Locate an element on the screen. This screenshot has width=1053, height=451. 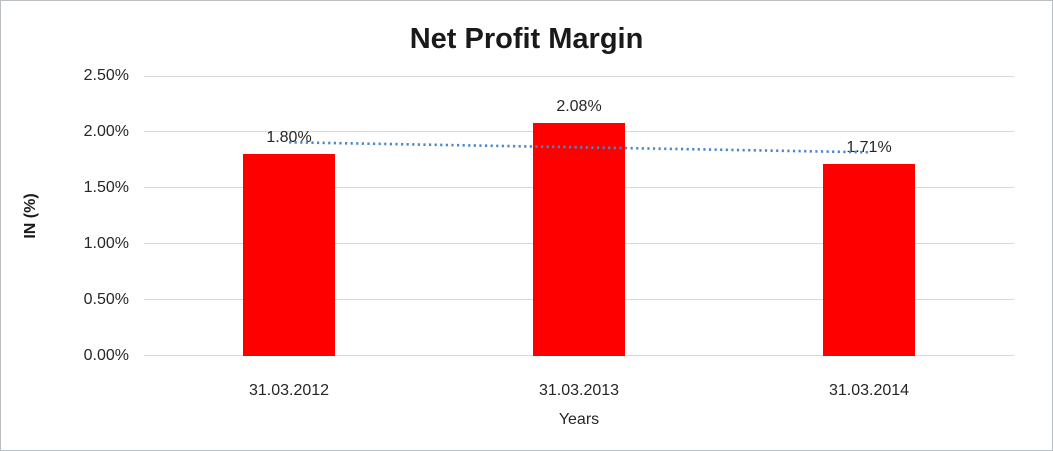
y-tick-label: 0.00% is located at coordinates (106, 355).